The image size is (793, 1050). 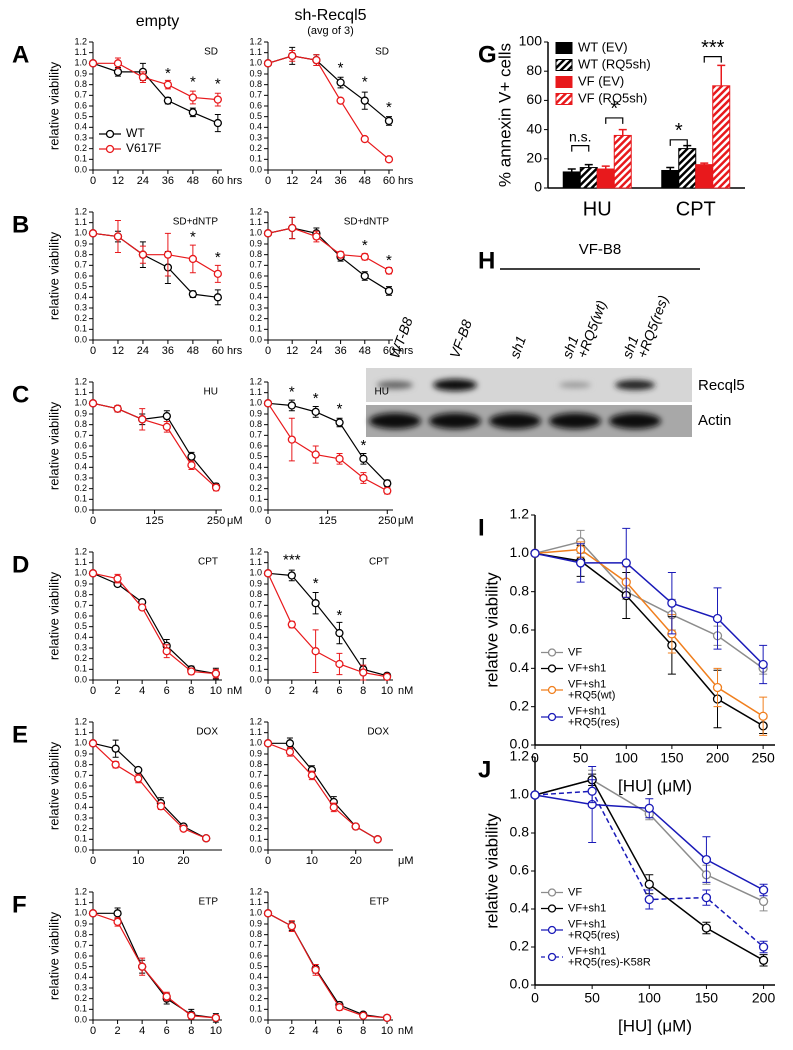 I want to click on bracket, so click(x=614, y=120).